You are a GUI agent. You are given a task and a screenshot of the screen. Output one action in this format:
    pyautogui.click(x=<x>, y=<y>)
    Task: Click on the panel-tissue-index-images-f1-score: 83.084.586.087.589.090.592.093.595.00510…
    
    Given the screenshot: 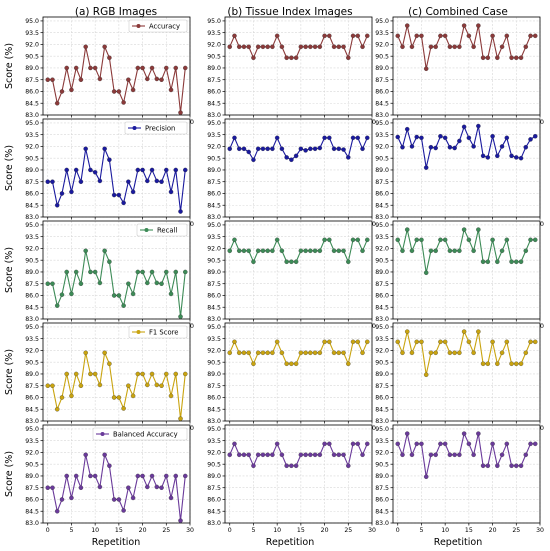 What is the action you would take?
    pyautogui.click(x=291, y=377)
    